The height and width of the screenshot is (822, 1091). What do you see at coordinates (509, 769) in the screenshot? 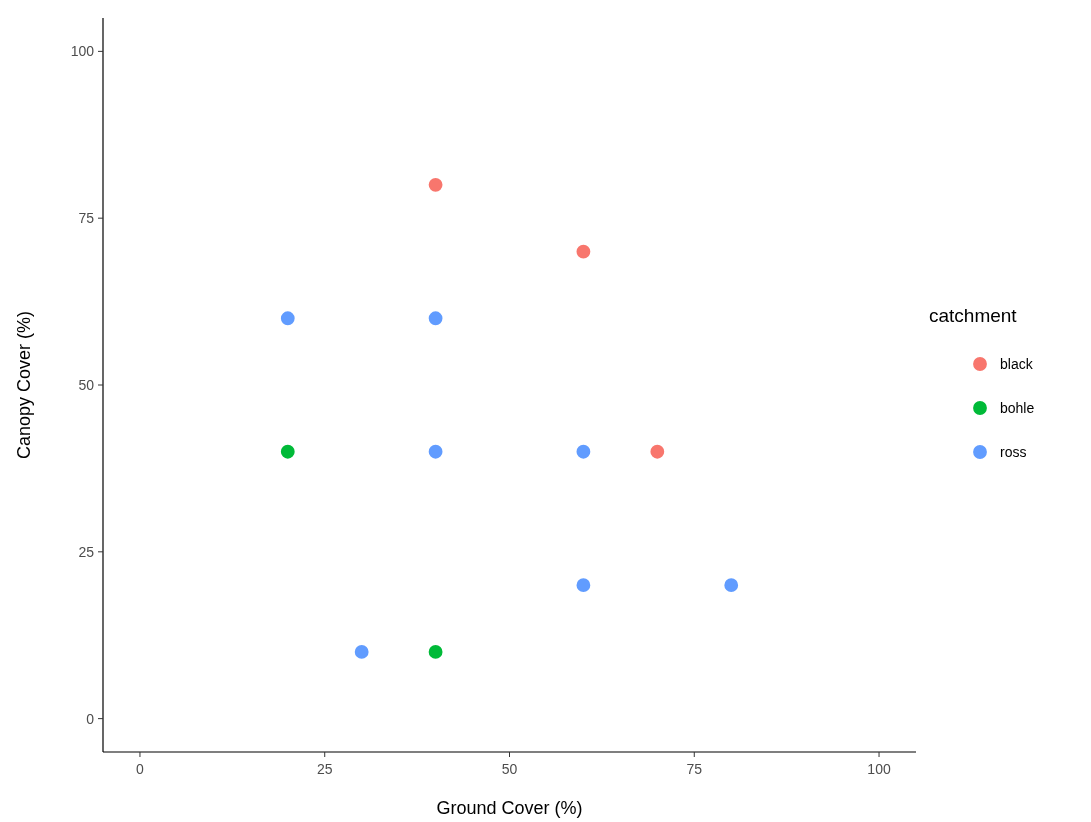
I see `x-tick-label: 50` at bounding box center [509, 769].